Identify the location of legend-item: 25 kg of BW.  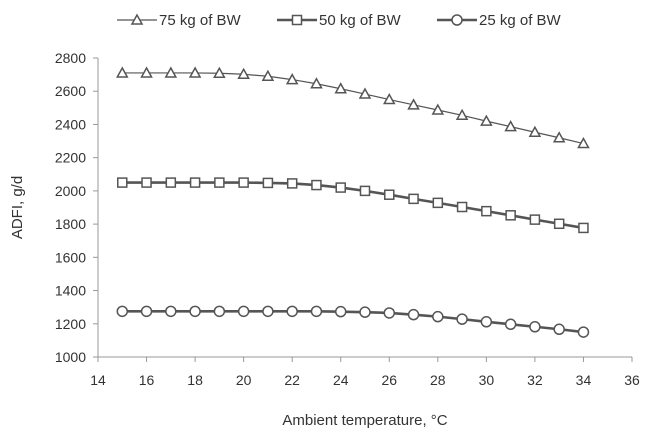
(499, 20).